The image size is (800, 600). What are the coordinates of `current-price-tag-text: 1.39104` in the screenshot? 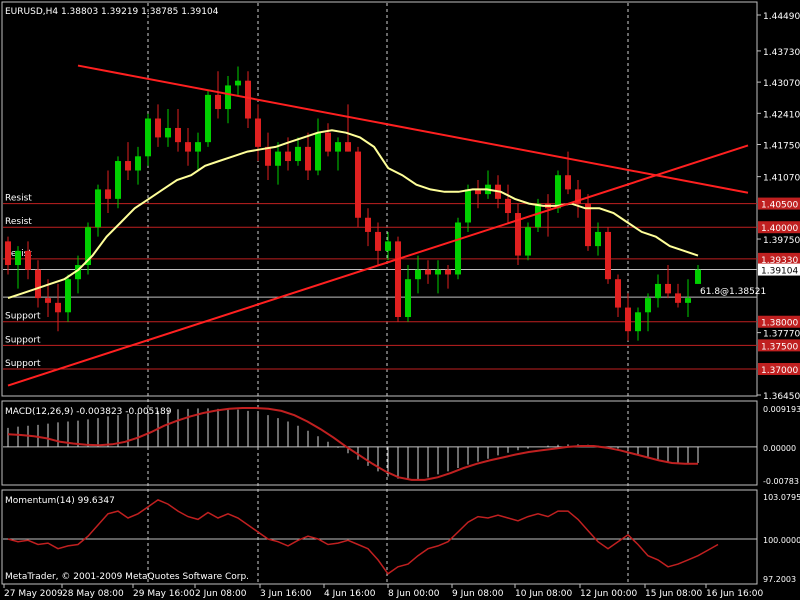 It's located at (779, 272).